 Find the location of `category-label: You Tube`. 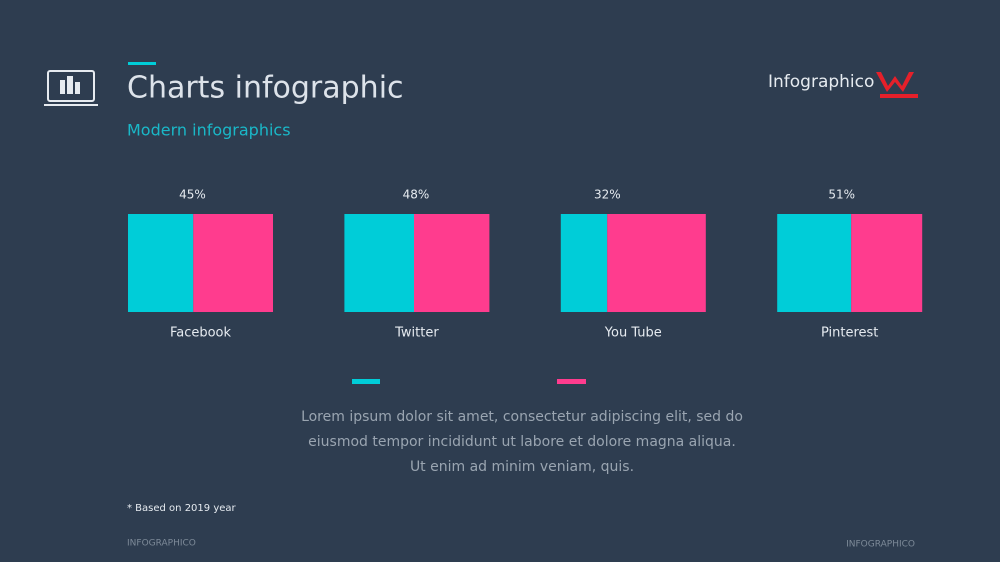

category-label: You Tube is located at coordinates (633, 333).